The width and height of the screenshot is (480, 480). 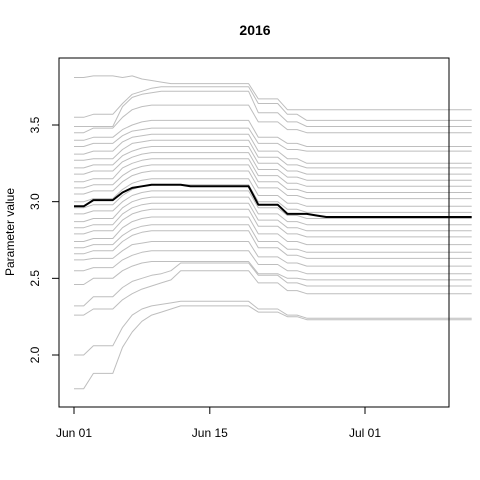 What do you see at coordinates (35, 201) in the screenshot?
I see `y-tick-label: 3.0` at bounding box center [35, 201].